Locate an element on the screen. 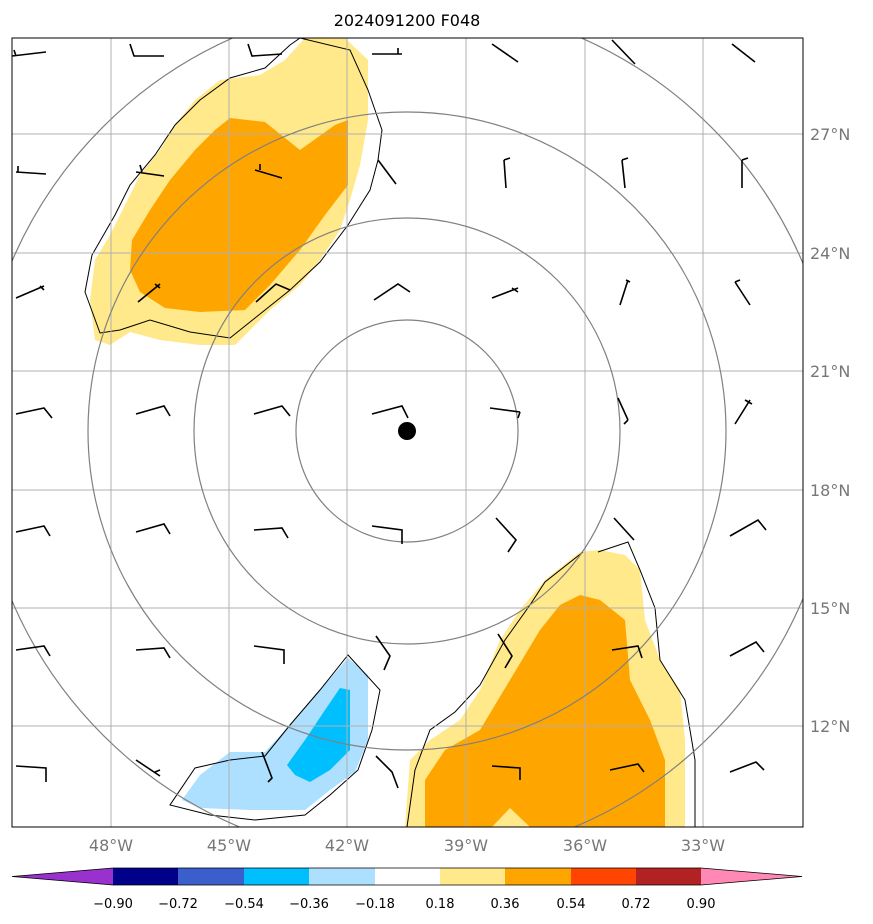 This screenshot has width=873, height=924. shaded-region-se-orange is located at coordinates (545, 711).